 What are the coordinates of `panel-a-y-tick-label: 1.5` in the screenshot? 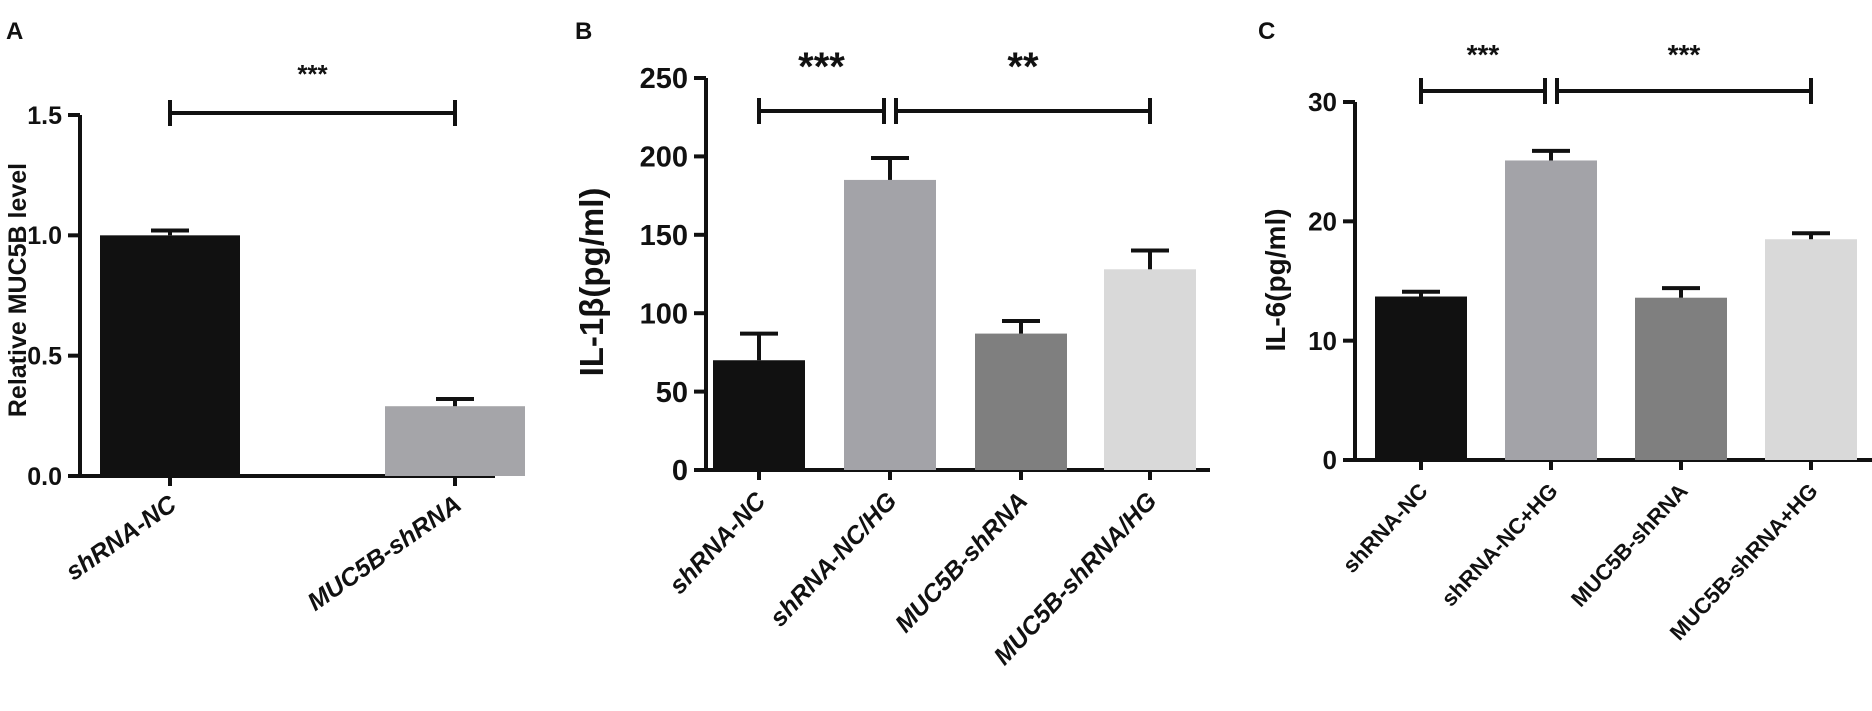 It's located at (44, 116).